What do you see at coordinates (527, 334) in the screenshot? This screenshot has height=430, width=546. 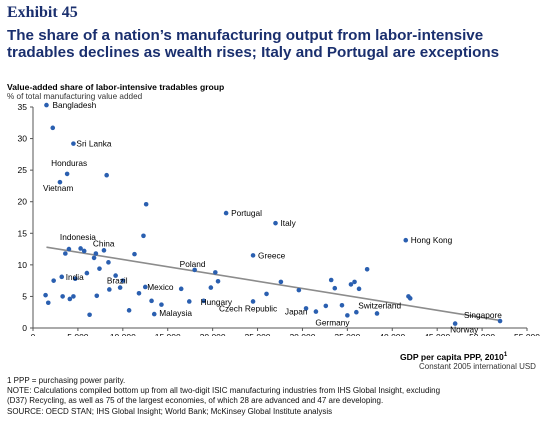 I see `x-tick-label: 55,000` at bounding box center [527, 334].